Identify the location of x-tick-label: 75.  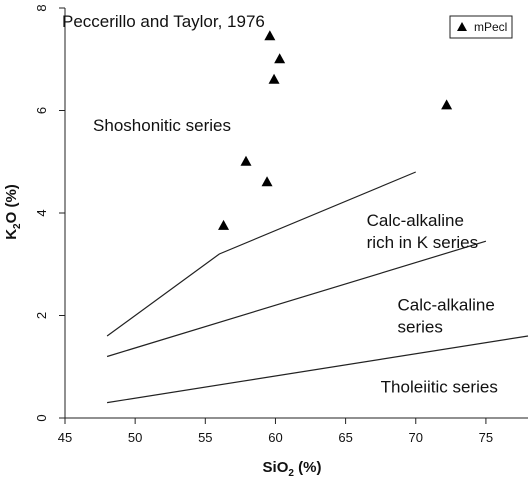
(486, 437).